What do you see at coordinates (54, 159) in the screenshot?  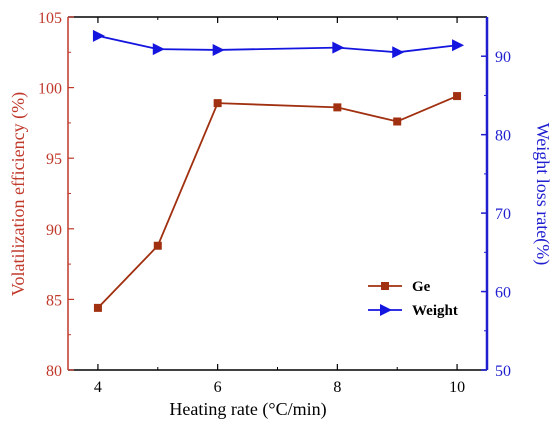 I see `y-left-tick-label: 95` at bounding box center [54, 159].